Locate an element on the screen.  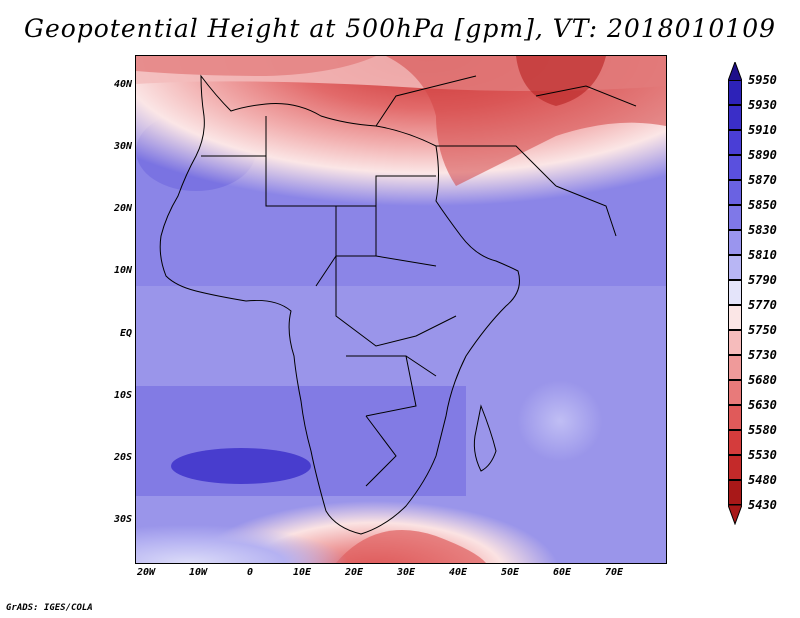
colorbar-label: 5770 is located at coordinates (762, 305).